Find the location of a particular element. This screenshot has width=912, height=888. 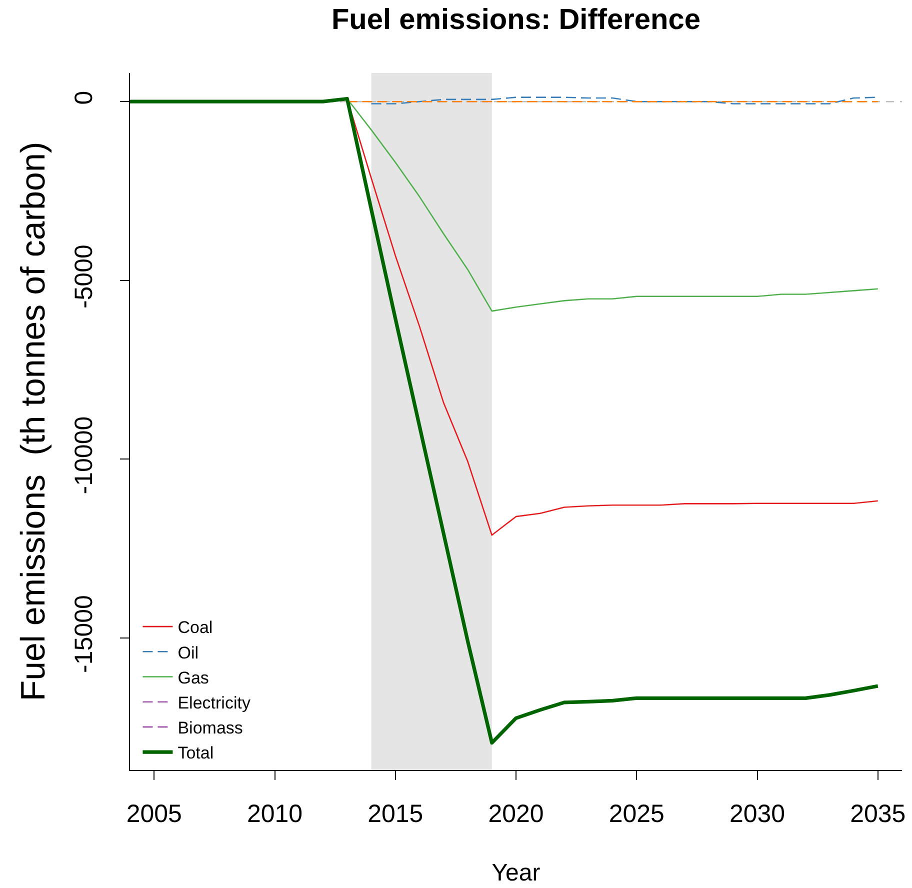

x-tick-label: 2015 is located at coordinates (396, 814).